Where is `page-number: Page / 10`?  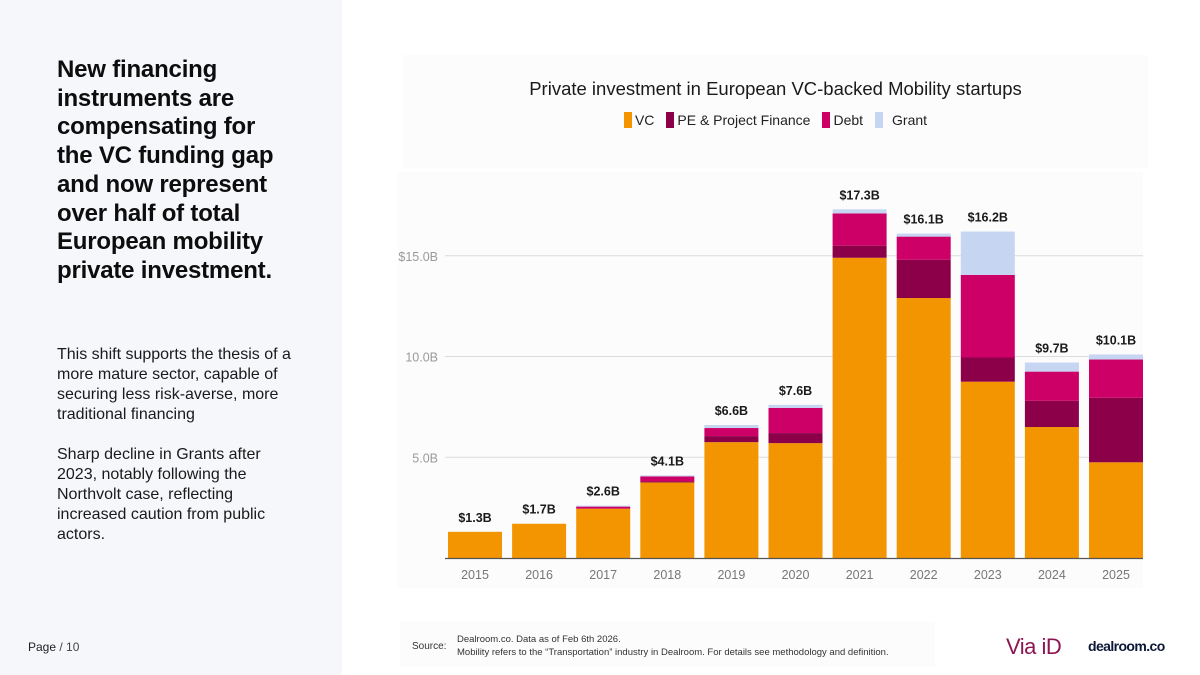
page-number: Page / 10 is located at coordinates (53, 647).